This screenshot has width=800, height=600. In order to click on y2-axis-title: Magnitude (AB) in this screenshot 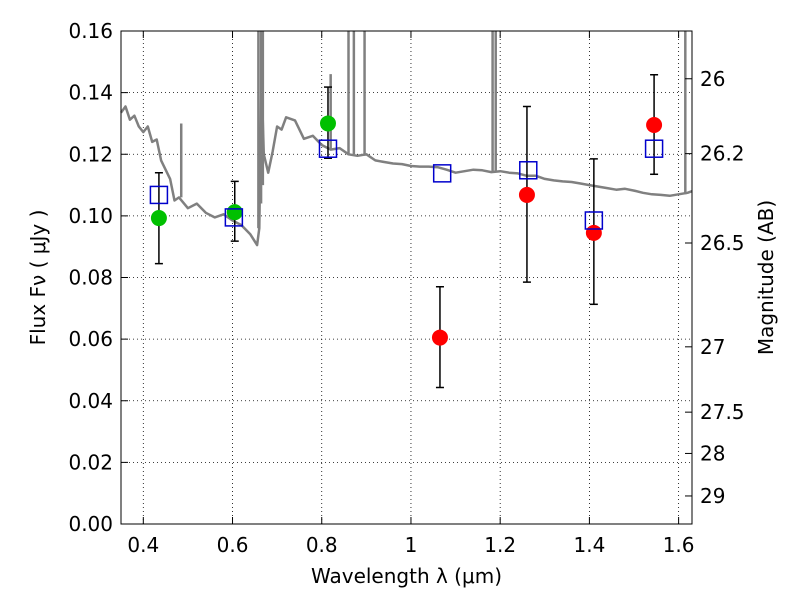, I will do `click(766, 277)`.